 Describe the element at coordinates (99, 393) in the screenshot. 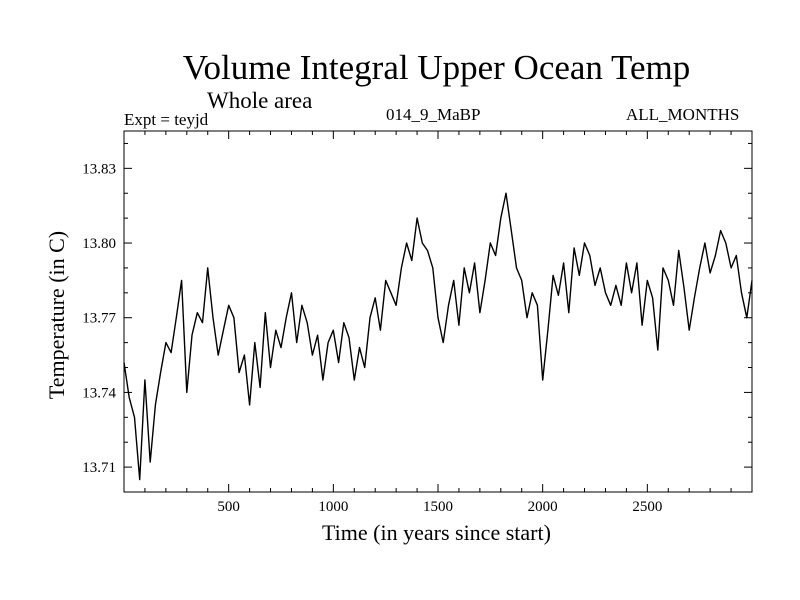

I see `y-tick-label: 13.74` at that location.